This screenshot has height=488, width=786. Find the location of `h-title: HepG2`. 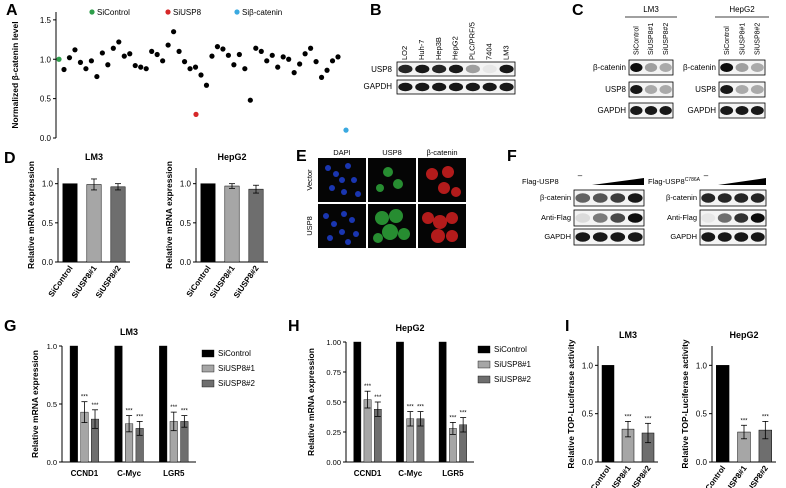

h-title: HepG2 is located at coordinates (409, 328).